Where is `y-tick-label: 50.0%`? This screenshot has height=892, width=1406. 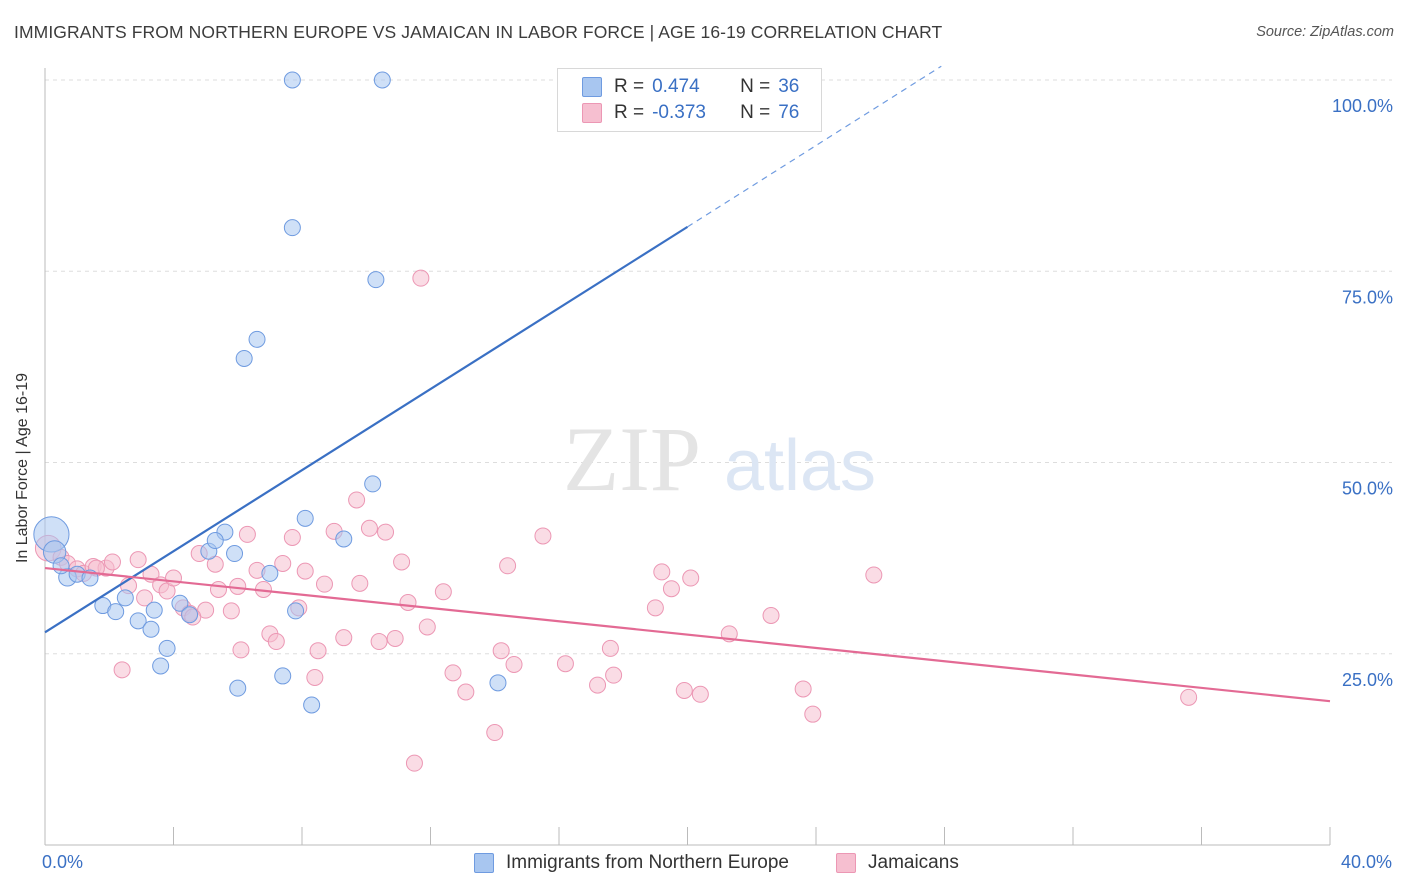 y-tick-label: 50.0% is located at coordinates (1367, 489).